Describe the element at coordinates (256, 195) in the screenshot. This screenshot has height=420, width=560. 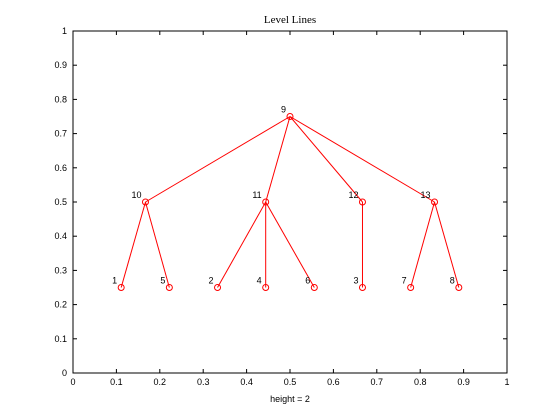
I see `node-label-11: 11` at that location.